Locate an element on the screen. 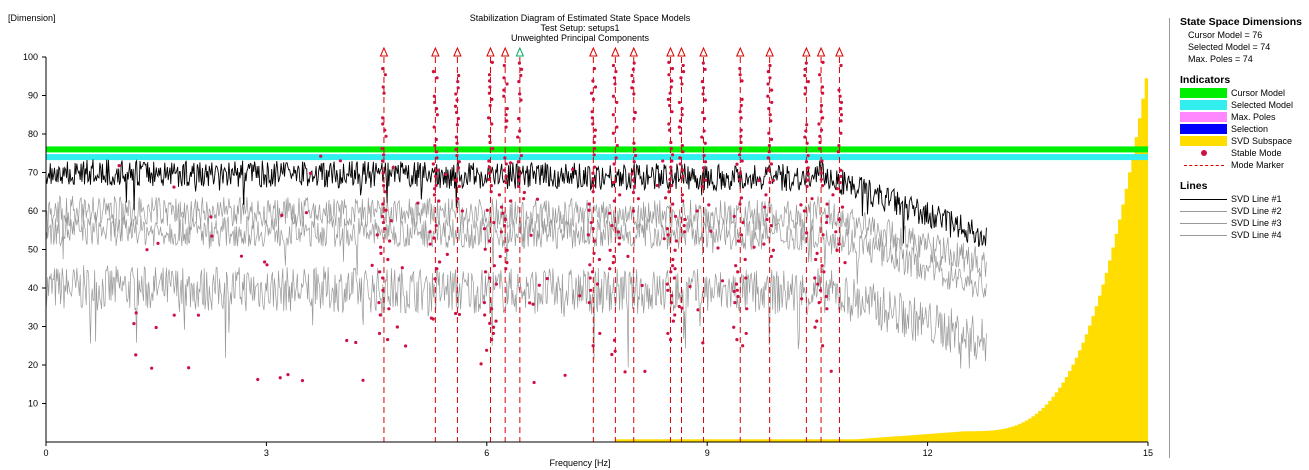  legend-svd-line-4: SVD Line #4 is located at coordinates (1242, 235).